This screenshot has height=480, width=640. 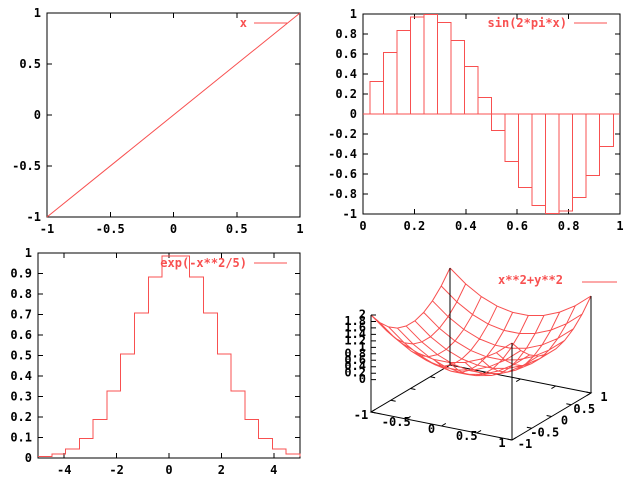 I want to click on legend-paraboloid: x**2+y**2, so click(x=530, y=280).